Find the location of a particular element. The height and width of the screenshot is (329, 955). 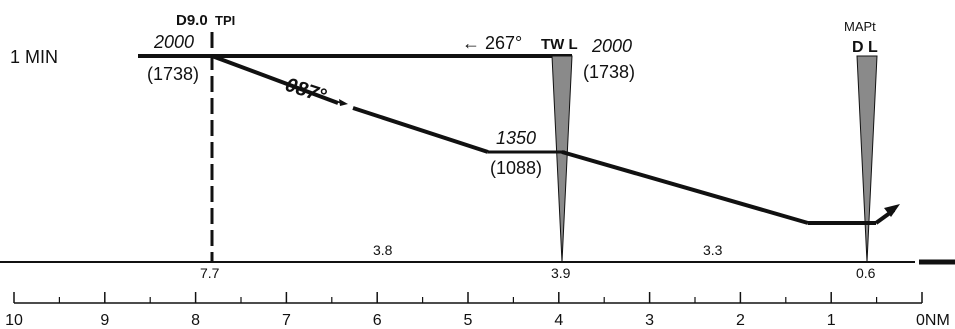

tw-fix-fan-marker is located at coordinates (562, 159).